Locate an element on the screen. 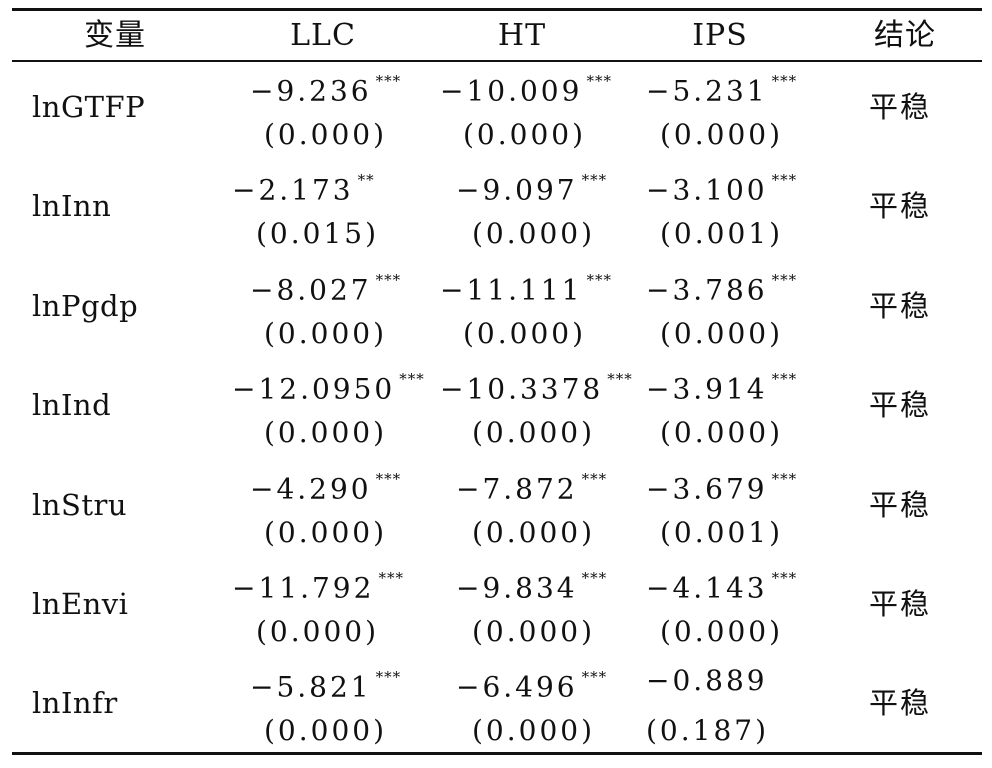  ips-statistic: −3.679 *** is located at coordinates (721, 483).